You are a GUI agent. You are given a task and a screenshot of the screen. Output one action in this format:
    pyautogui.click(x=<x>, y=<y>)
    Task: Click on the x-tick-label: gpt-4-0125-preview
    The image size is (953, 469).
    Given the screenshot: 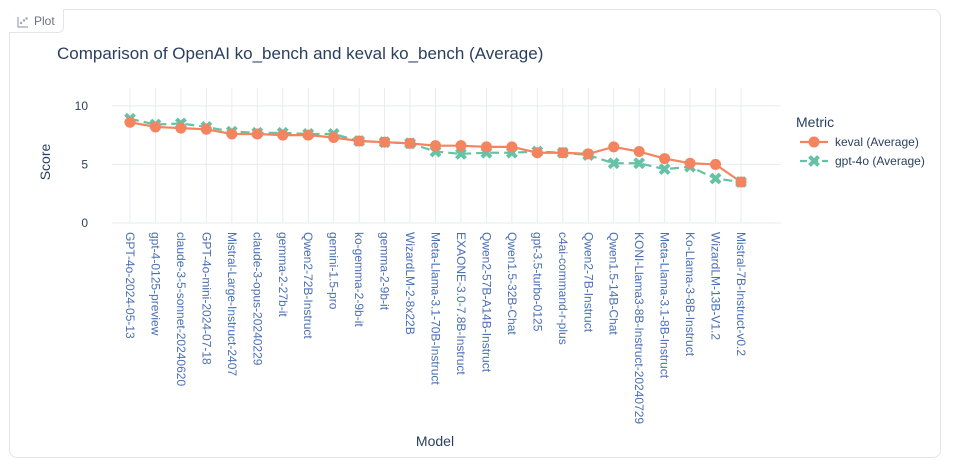 What is the action you would take?
    pyautogui.click(x=155, y=284)
    